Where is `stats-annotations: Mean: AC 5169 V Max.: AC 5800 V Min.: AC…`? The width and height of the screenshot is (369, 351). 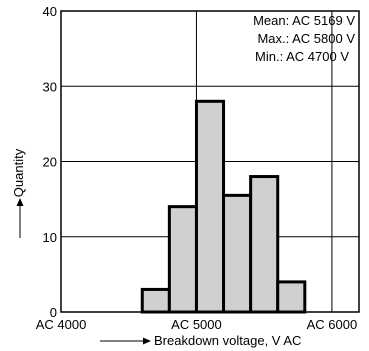 stats-annotations: Mean: AC 5169 V Max.: AC 5800 V Min.: AC… is located at coordinates (304, 38).